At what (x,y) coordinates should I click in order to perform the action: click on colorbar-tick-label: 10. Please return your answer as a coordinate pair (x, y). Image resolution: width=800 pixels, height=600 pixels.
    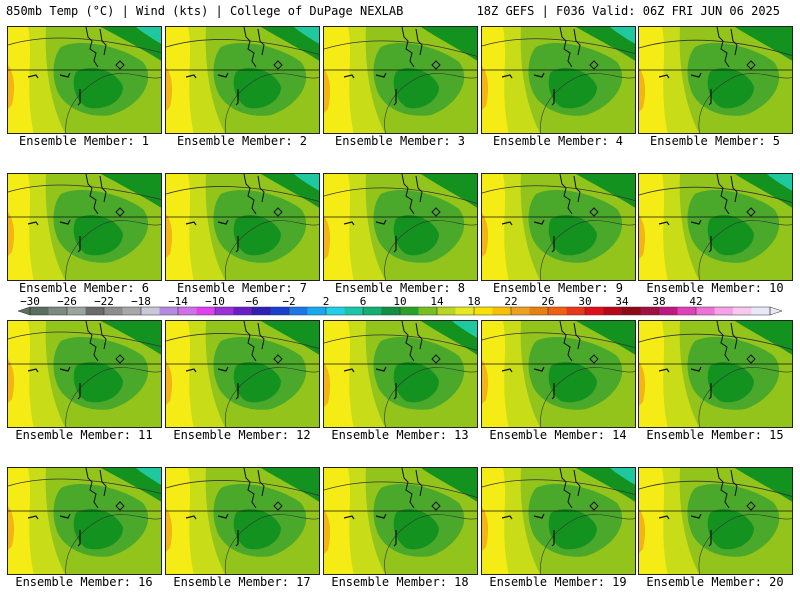
    Looking at the image, I should click on (399, 302).